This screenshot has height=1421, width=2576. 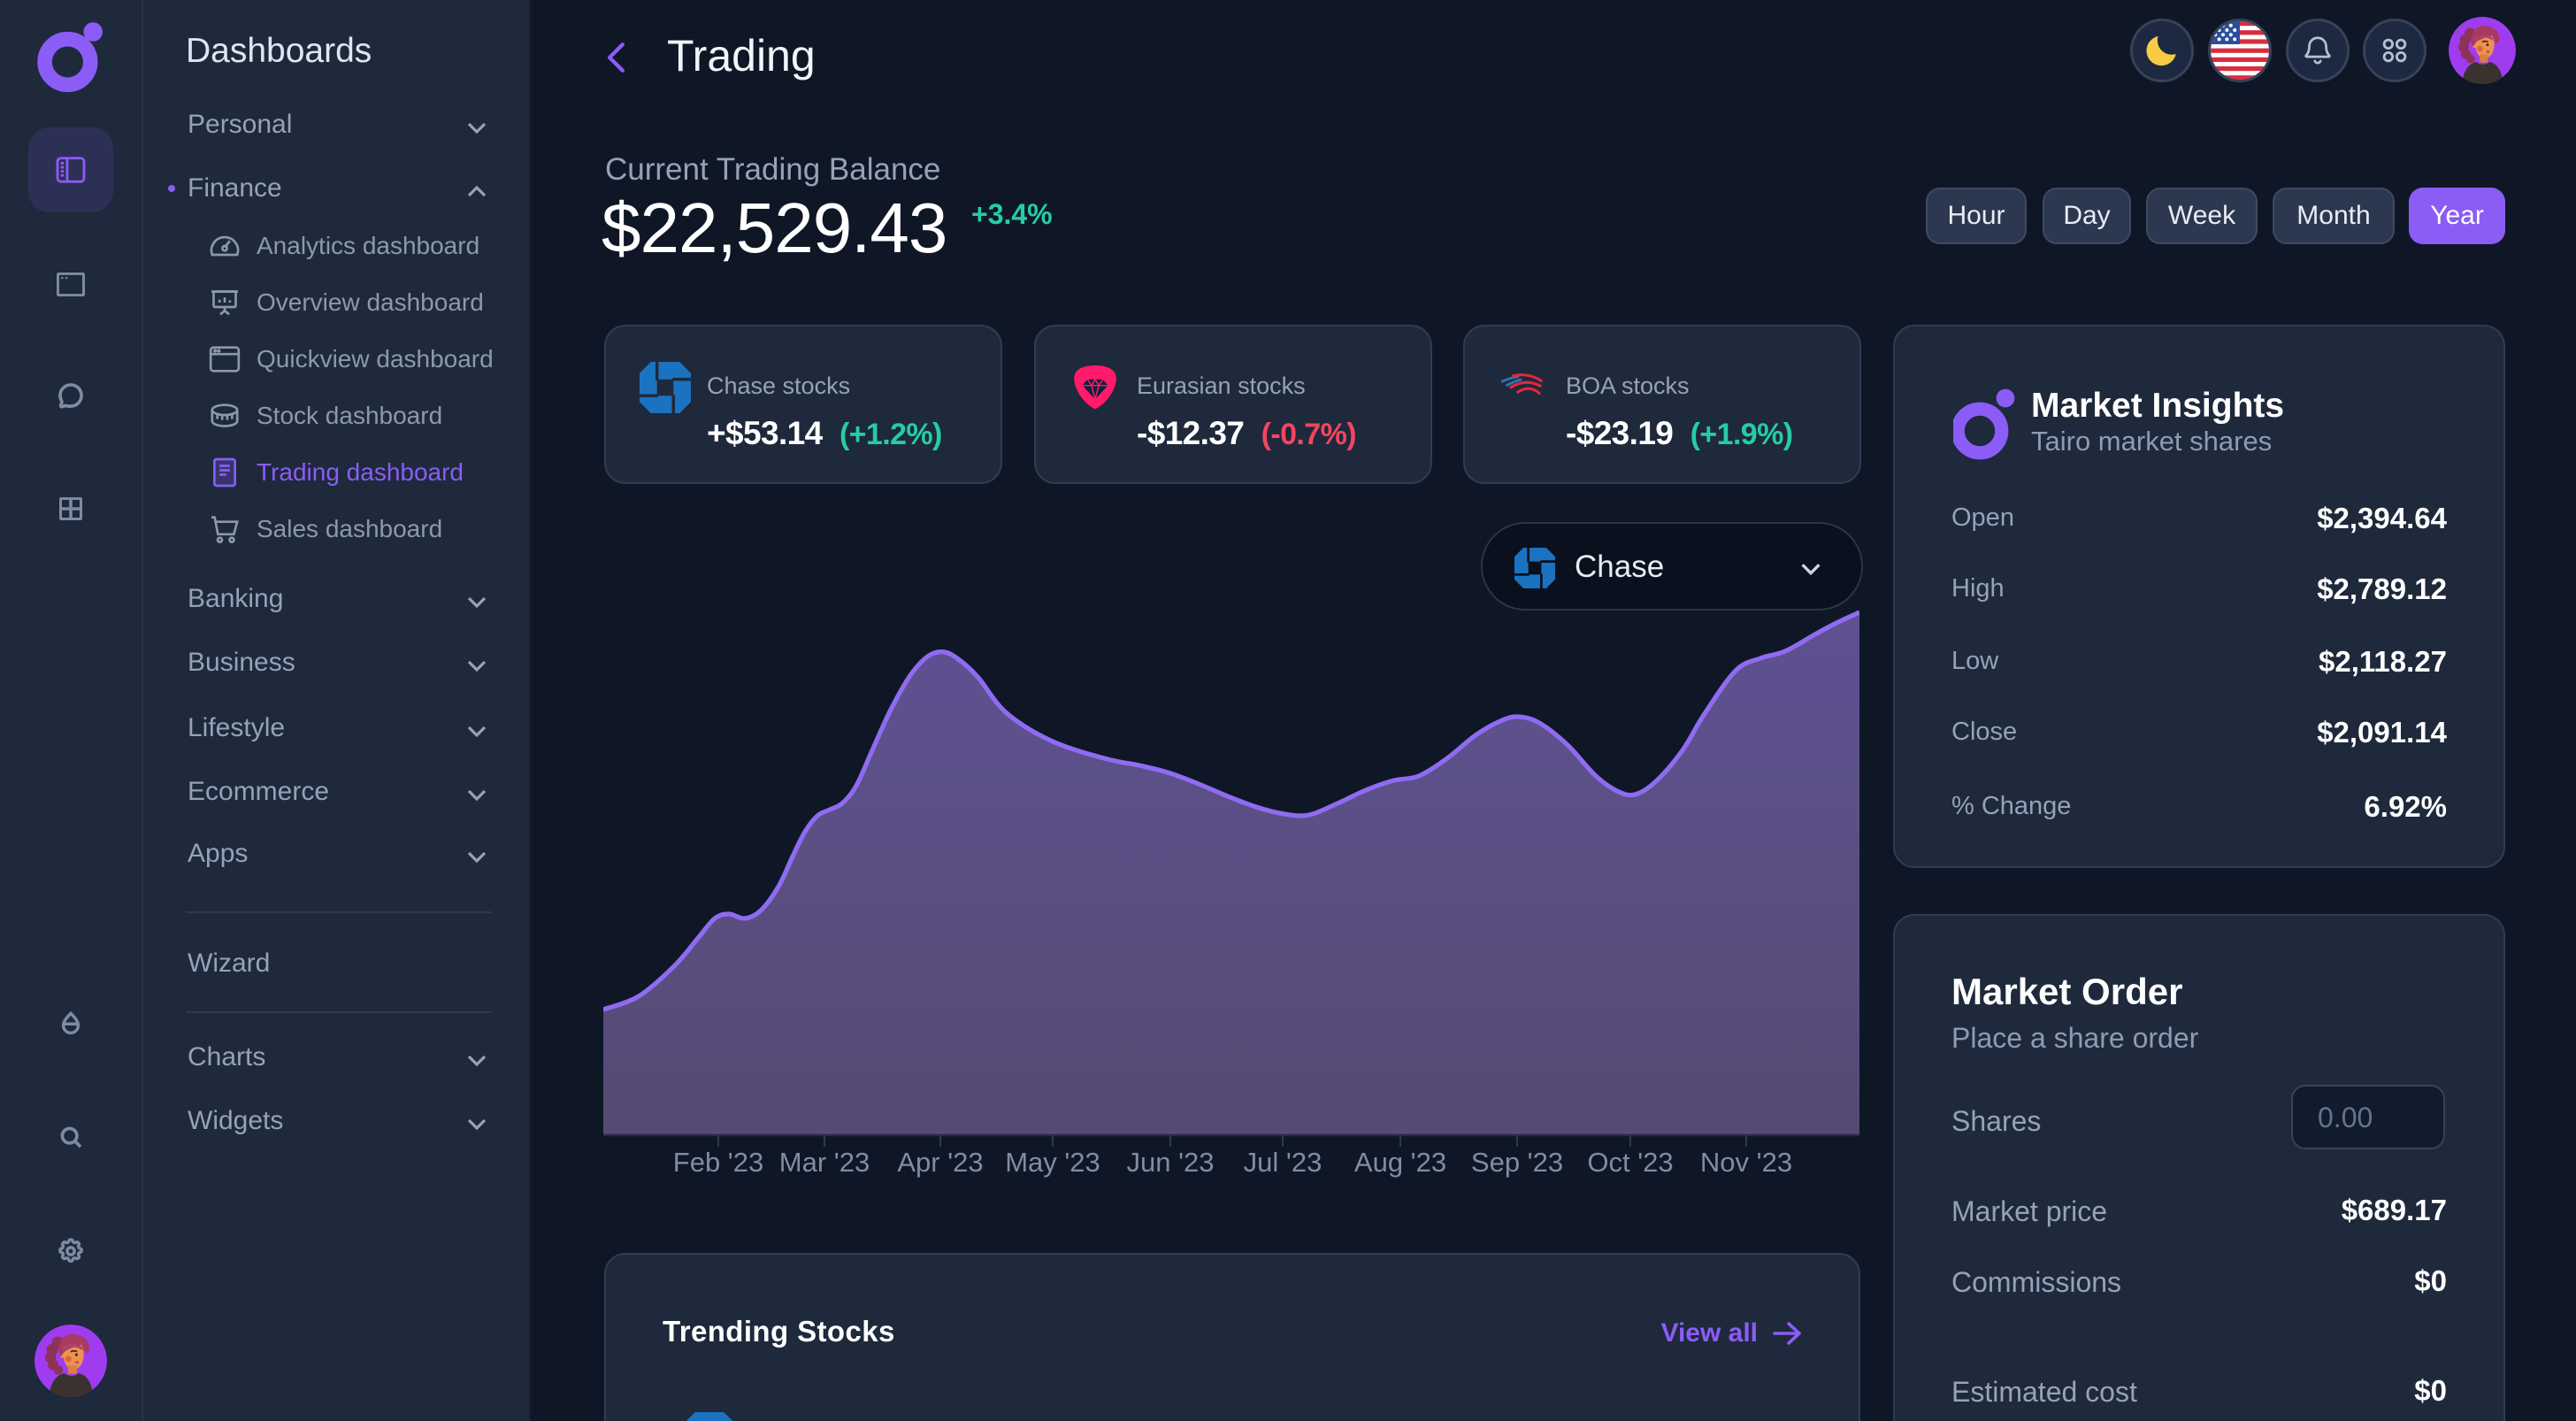 I want to click on svg-text: Jul '23, so click(x=1283, y=1162).